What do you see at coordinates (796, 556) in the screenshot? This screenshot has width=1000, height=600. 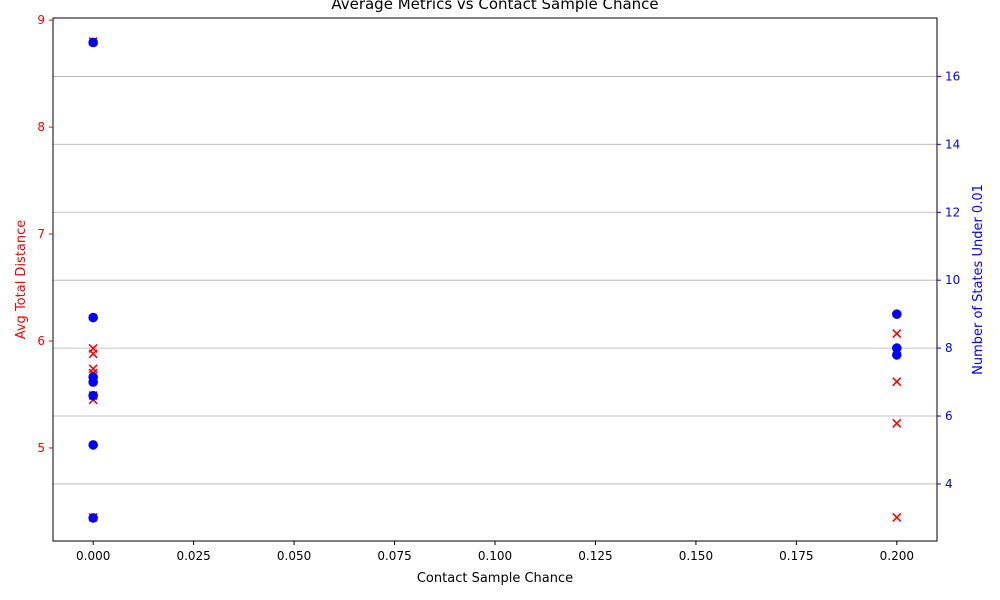 I see `x-tick-label: 0.175` at bounding box center [796, 556].